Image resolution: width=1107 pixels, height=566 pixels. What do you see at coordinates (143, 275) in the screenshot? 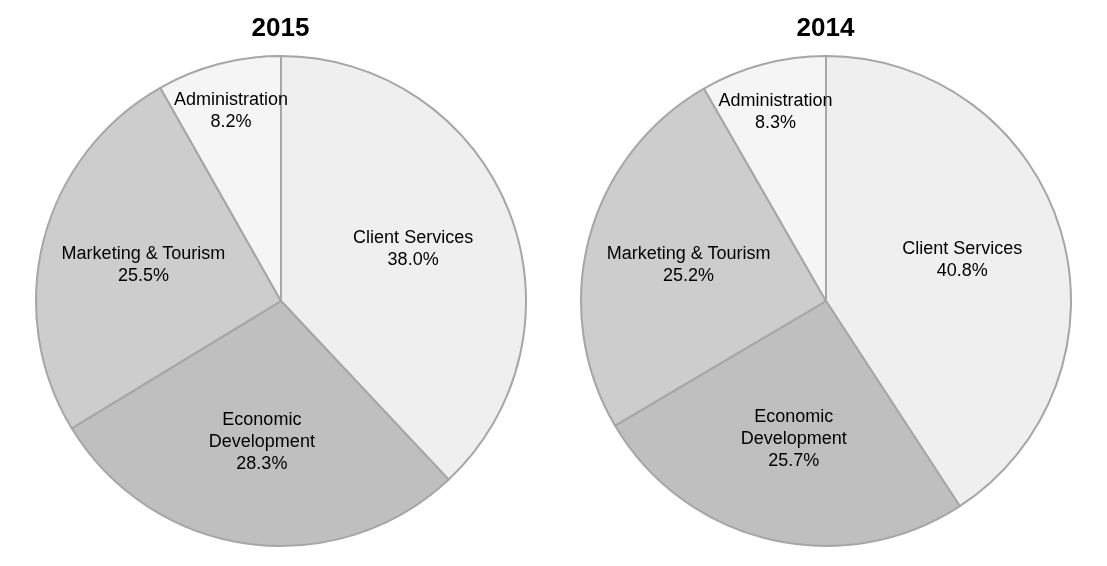
I see `data-label: 25.5%` at bounding box center [143, 275].